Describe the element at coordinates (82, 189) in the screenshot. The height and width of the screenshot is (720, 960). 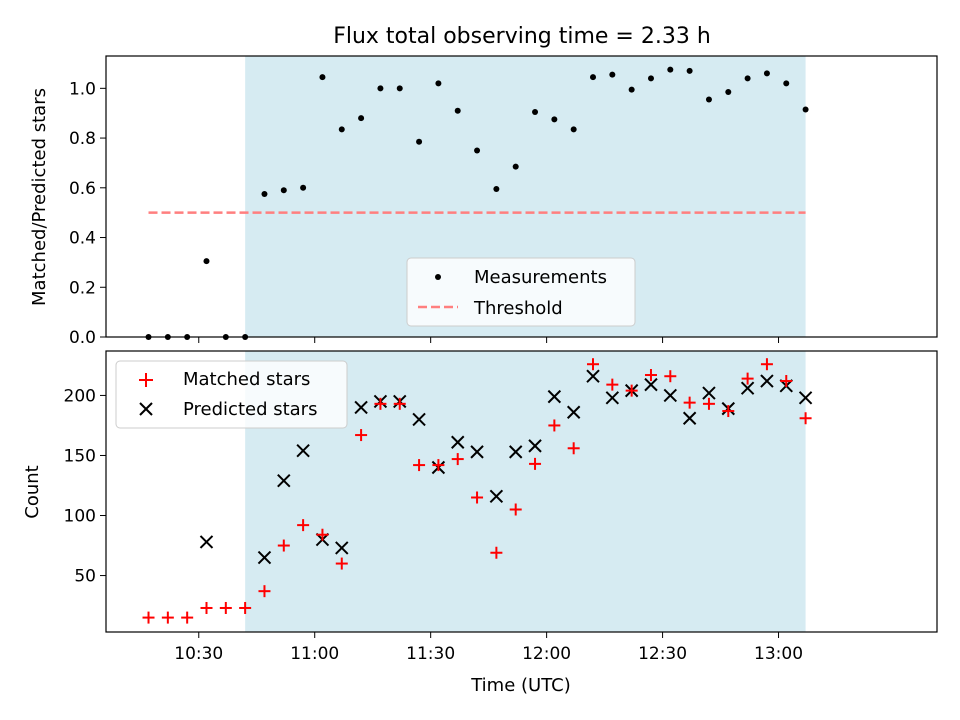
I see `top-y-tick-label: 0.6` at that location.